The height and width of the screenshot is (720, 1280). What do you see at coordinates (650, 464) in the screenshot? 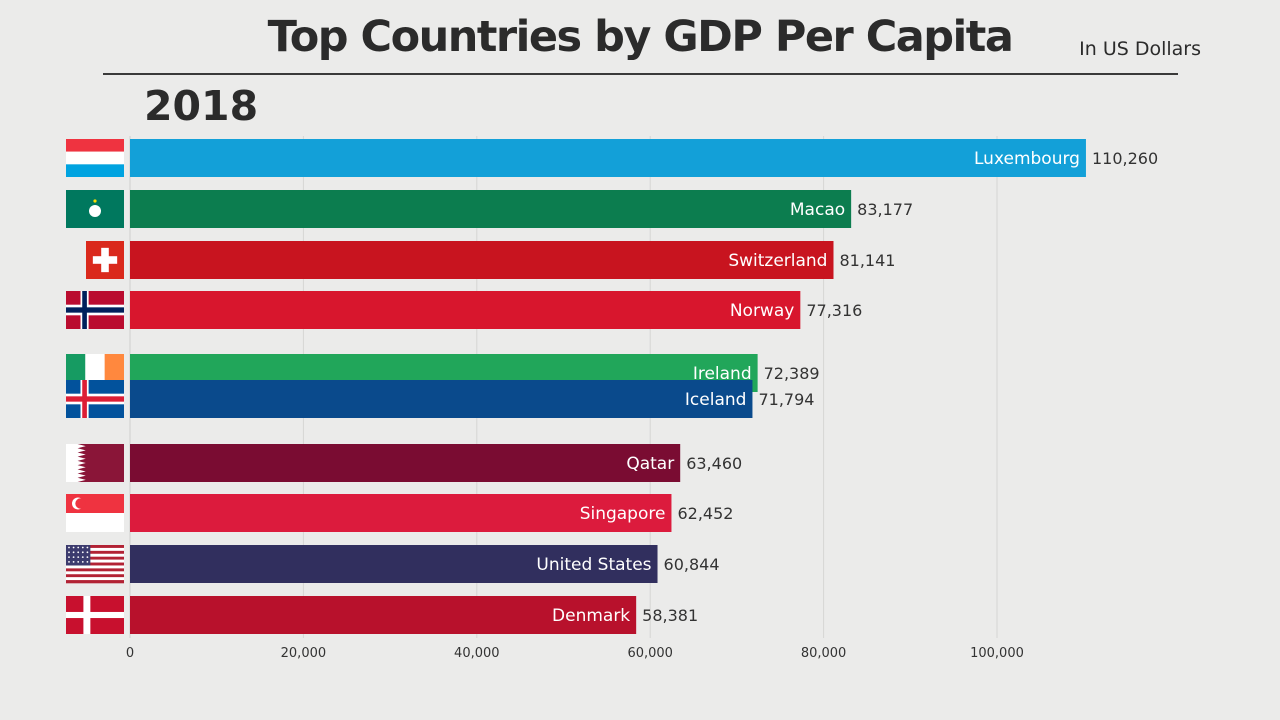
I see `bar-category-label: Qatar` at bounding box center [650, 464].